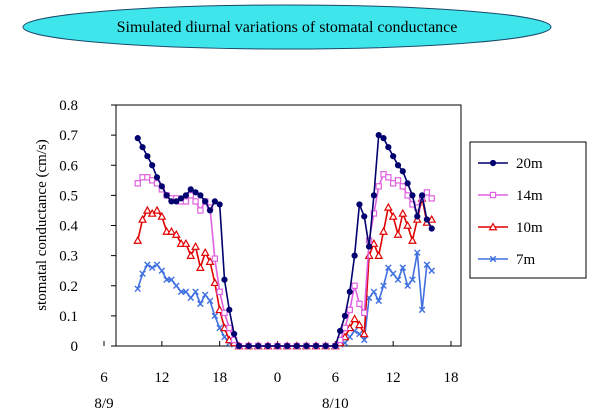  What do you see at coordinates (451, 378) in the screenshot?
I see `x-tick-label: 18` at bounding box center [451, 378].